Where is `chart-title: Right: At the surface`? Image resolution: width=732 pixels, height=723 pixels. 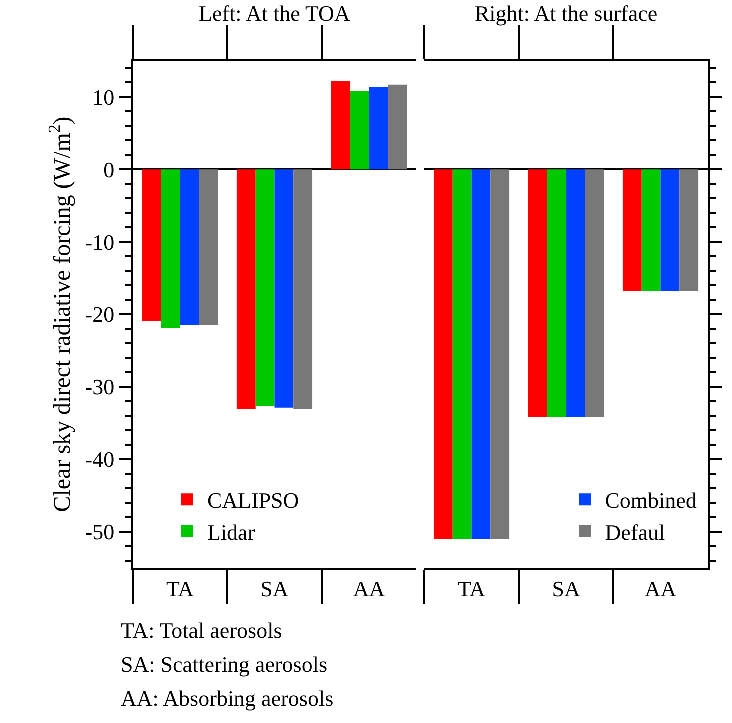 chart-title: Right: At the surface is located at coordinates (566, 13).